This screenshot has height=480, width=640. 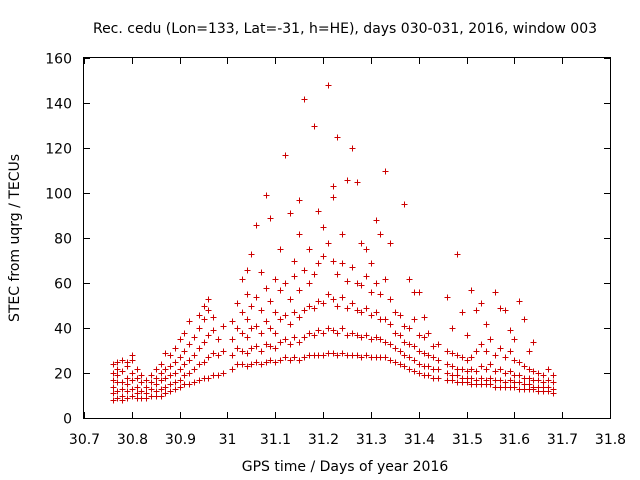 I want to click on y-tick-label: 120, so click(x=58, y=150).